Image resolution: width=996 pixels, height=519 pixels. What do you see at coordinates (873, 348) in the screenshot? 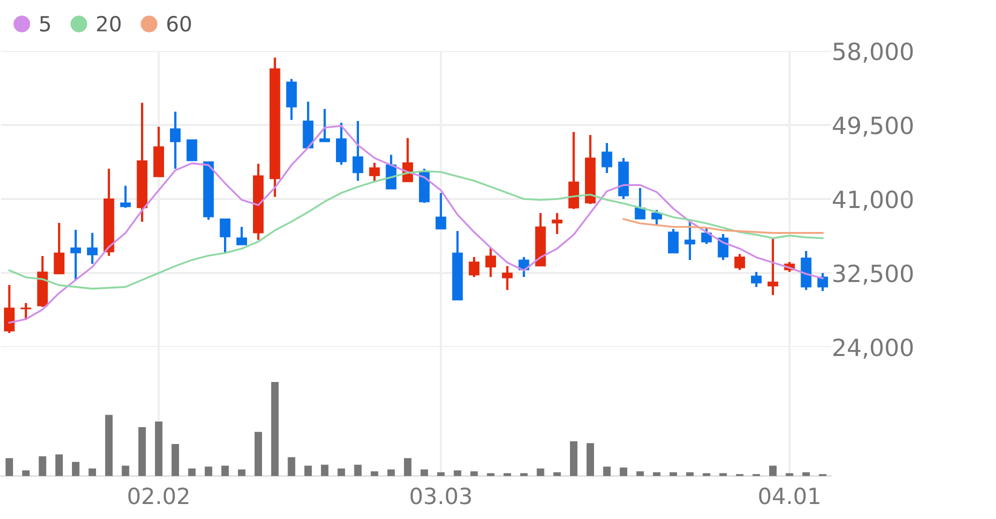
I see `y-tick-label: 24,000` at bounding box center [873, 348].